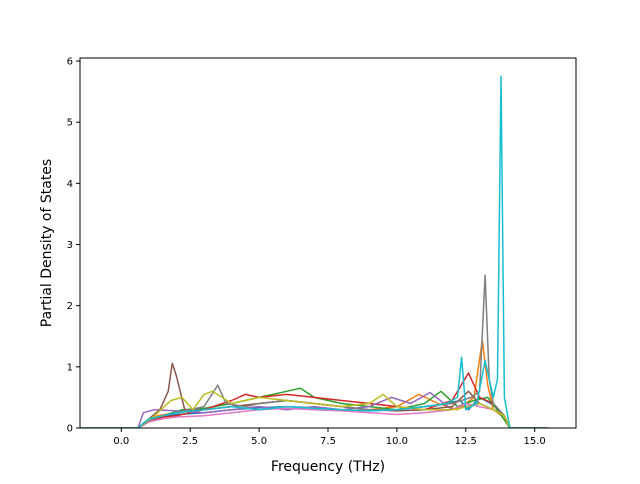 Image resolution: width=640 pixels, height=484 pixels. Describe the element at coordinates (535, 441) in the screenshot. I see `x-tick-label-7: 15.0` at that location.